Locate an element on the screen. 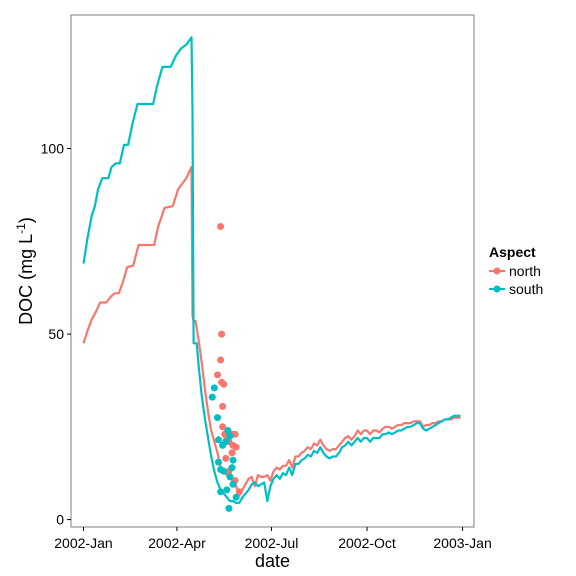  x-axis-title: date is located at coordinates (272, 561).